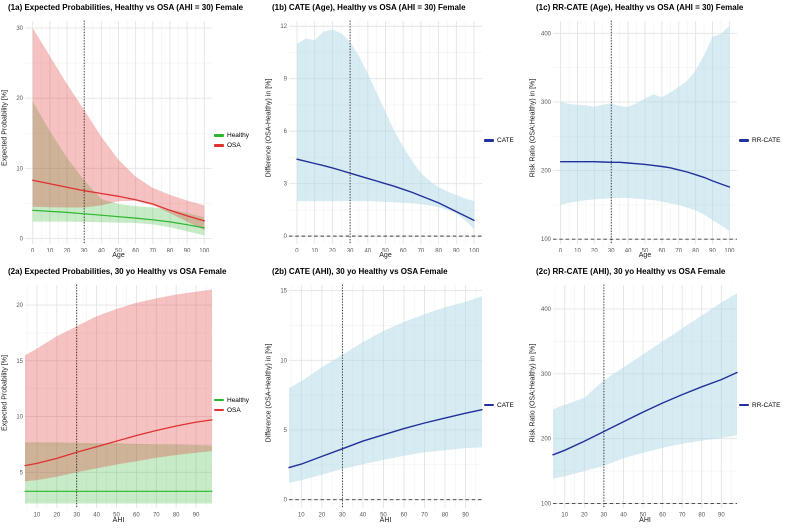  What do you see at coordinates (381, 136) in the screenshot?
I see `plot-area: 0 10 20 30 40 50 60 70 80 90 100 0 3 6 9 12` at bounding box center [381, 136].